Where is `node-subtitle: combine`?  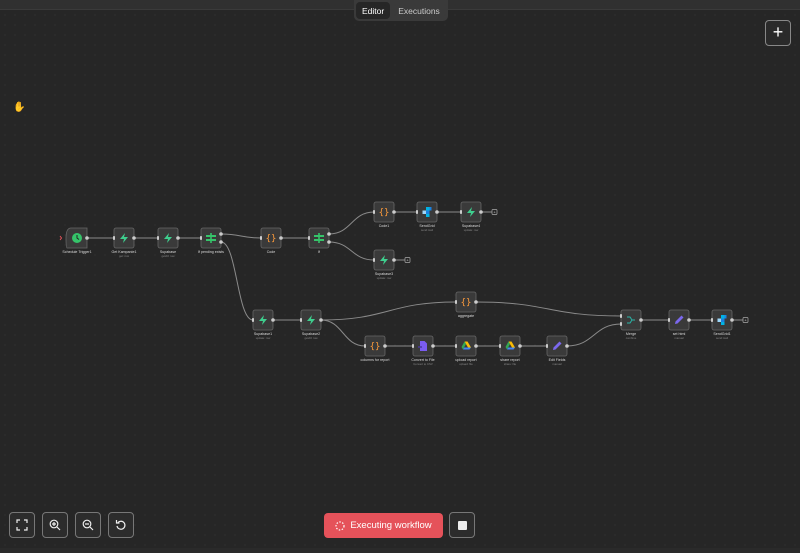
node-subtitle: combine is located at coordinates (631, 338).